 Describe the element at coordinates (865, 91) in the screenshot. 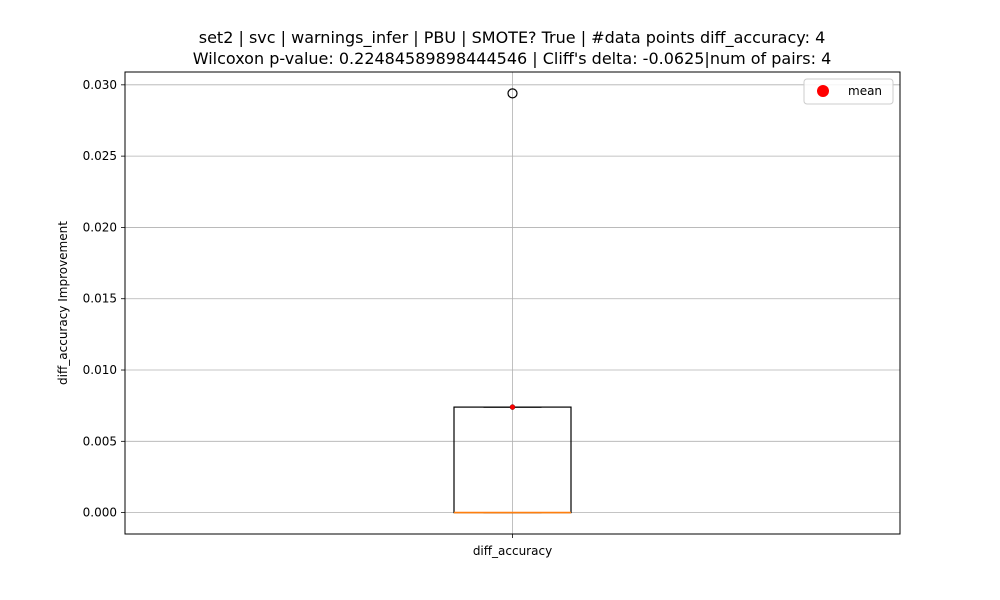

I see `legend-label: mean` at that location.